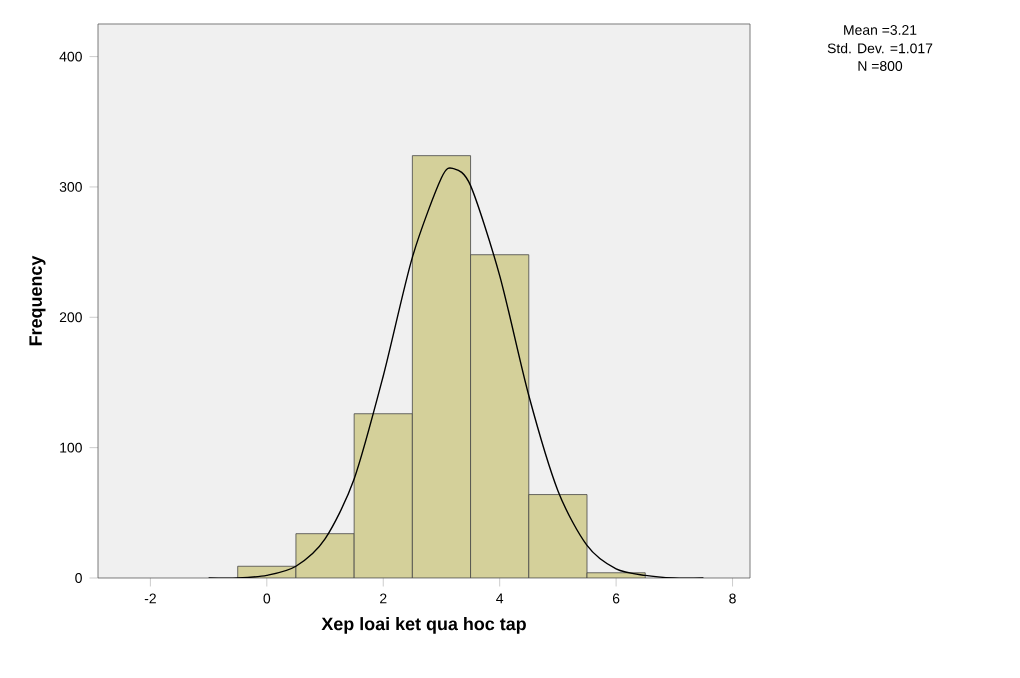  What do you see at coordinates (37, 300) in the screenshot?
I see `y-axis-title: Frequency` at bounding box center [37, 300].